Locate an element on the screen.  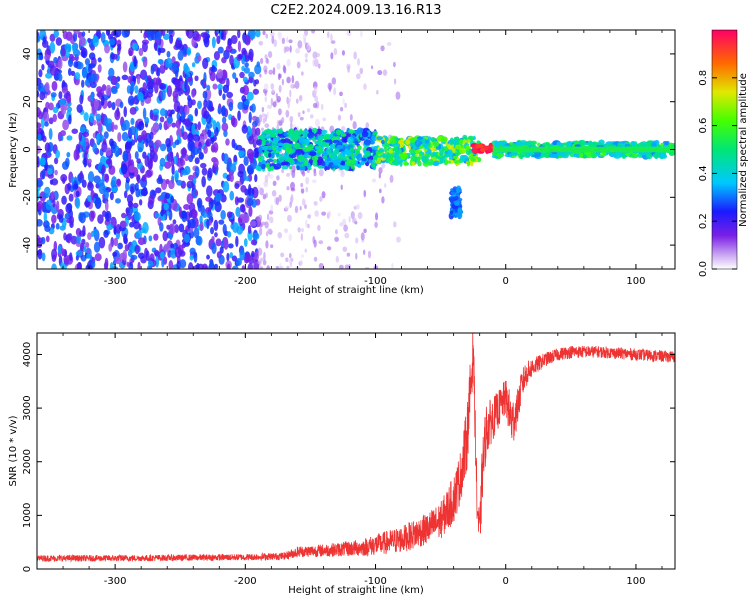
spectrogram-y-tick-label: 20 is located at coordinates (27, 101).